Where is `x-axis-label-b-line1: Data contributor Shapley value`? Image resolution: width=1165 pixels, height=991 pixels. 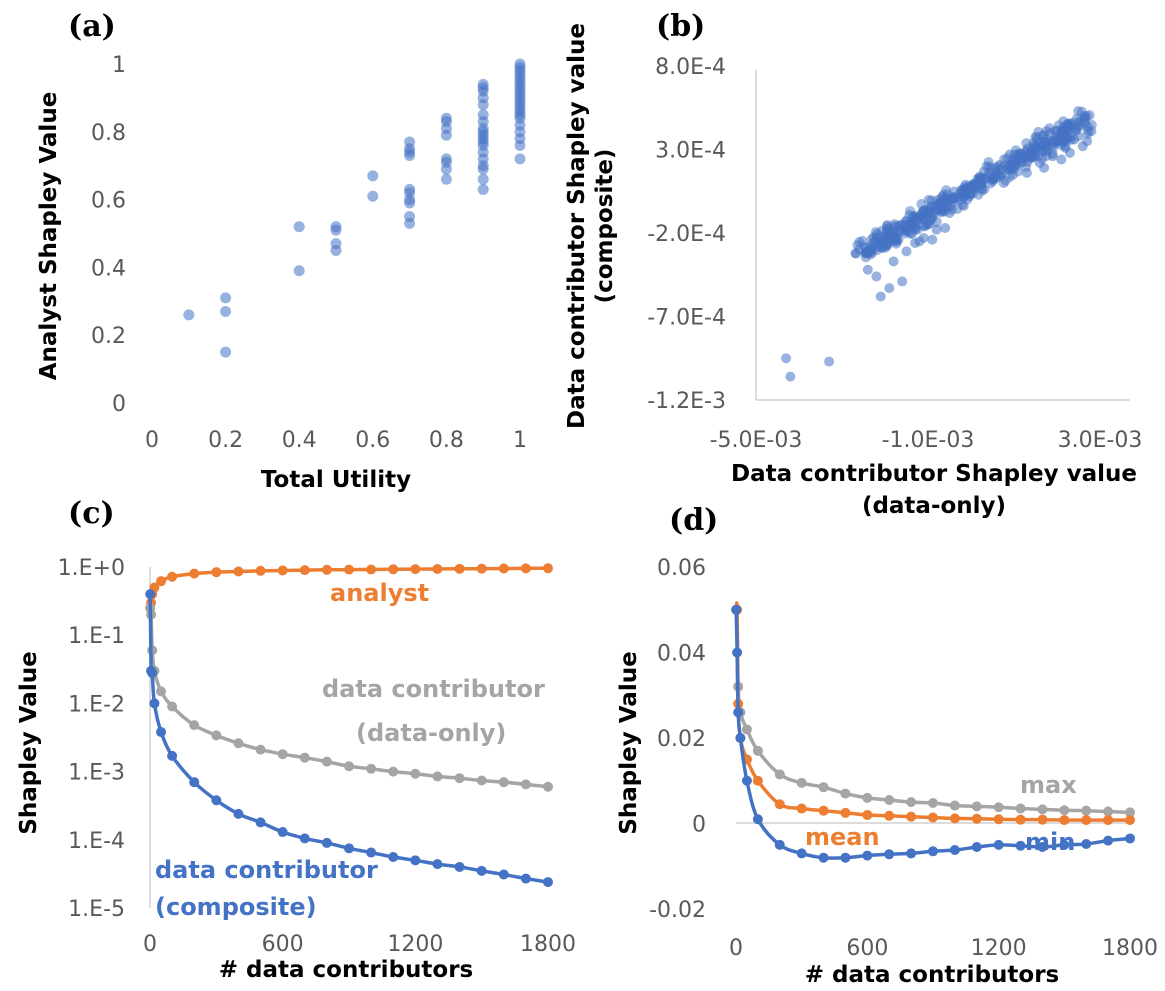
x-axis-label-b-line1: Data contributor Shapley value is located at coordinates (934, 474).